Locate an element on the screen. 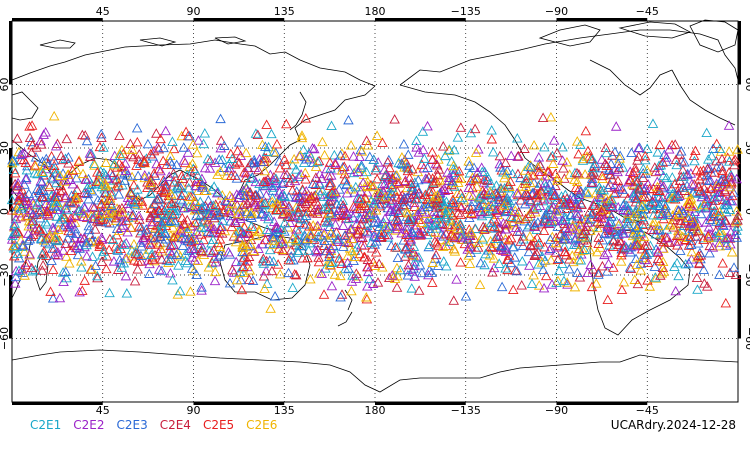 This screenshot has height=450, width=750. bottom-tick-label: −90 is located at coordinates (556, 410).